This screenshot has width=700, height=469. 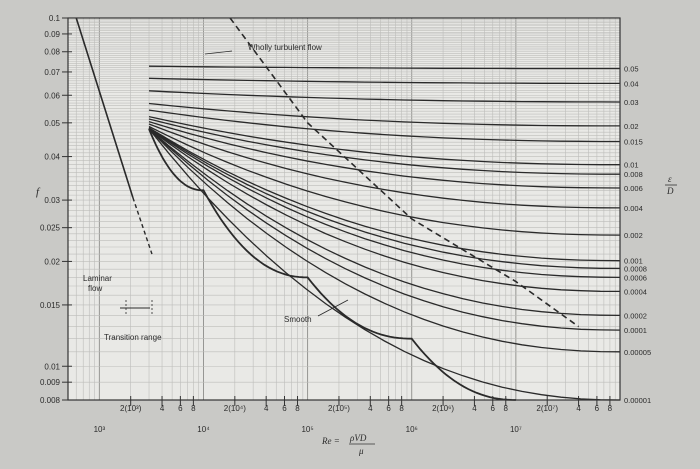 What do you see at coordinates (631, 126) in the screenshot?
I see `roughness-curve-label: 0.02` at bounding box center [631, 126].